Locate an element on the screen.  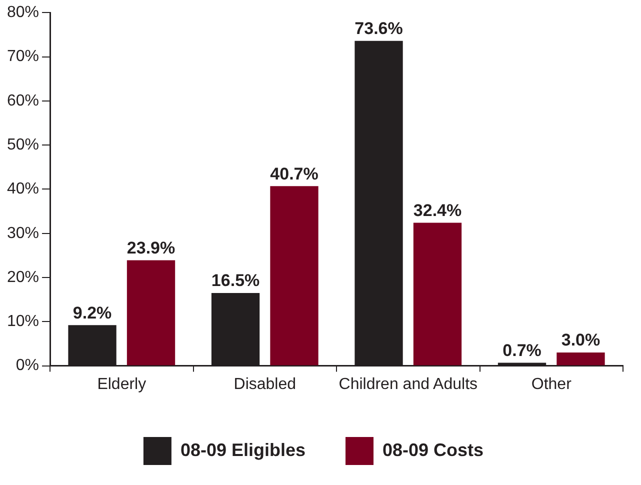
y-tick-label: 50% is located at coordinates (23, 145).